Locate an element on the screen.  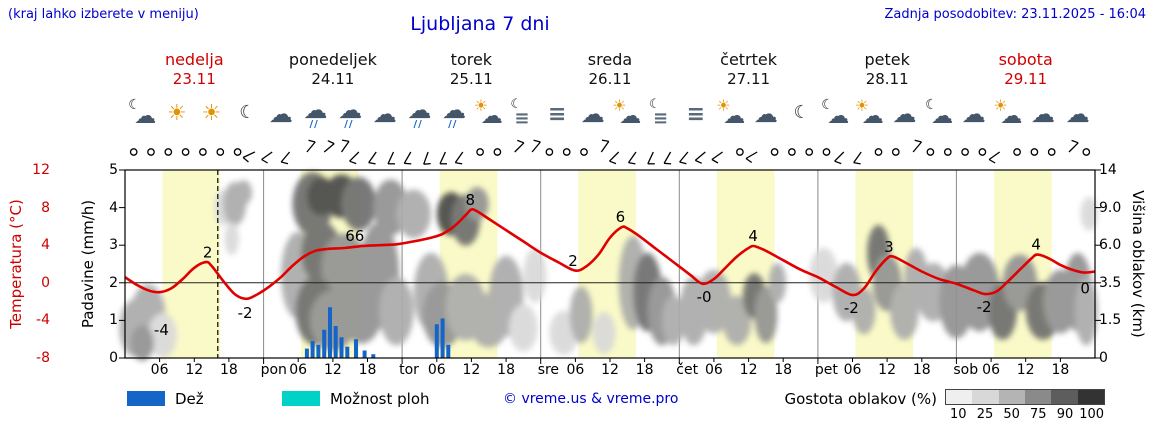
density-tick-25: 25 is located at coordinates (985, 414).